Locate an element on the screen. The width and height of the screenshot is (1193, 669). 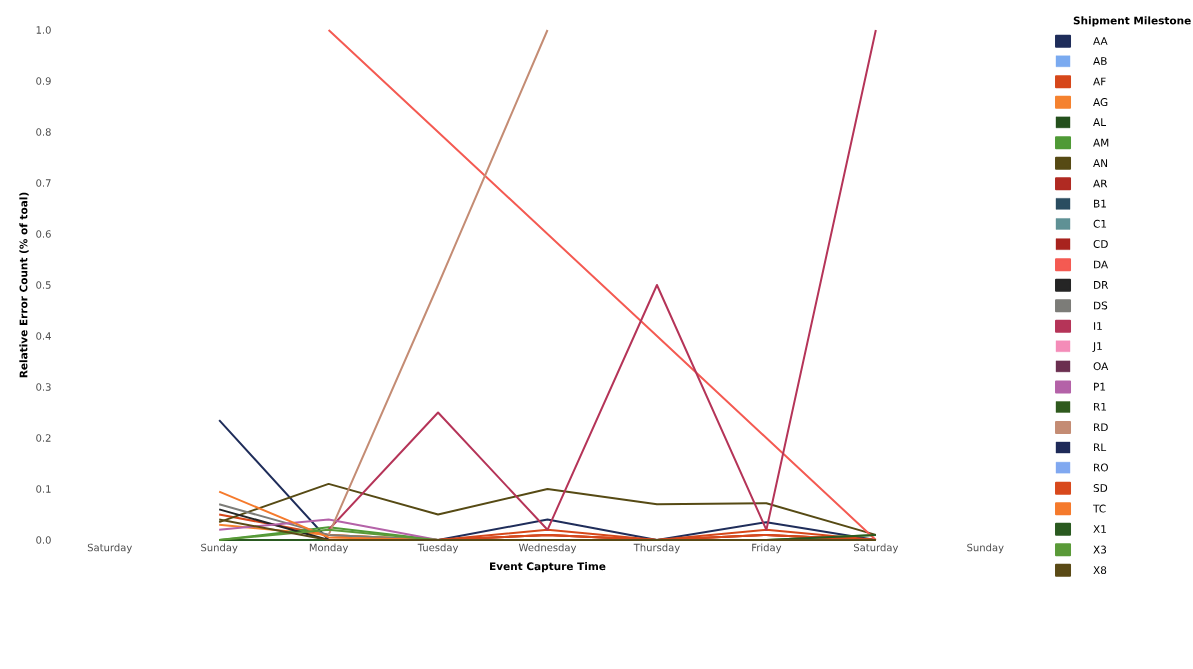
legend-label: B1 is located at coordinates (1100, 203).